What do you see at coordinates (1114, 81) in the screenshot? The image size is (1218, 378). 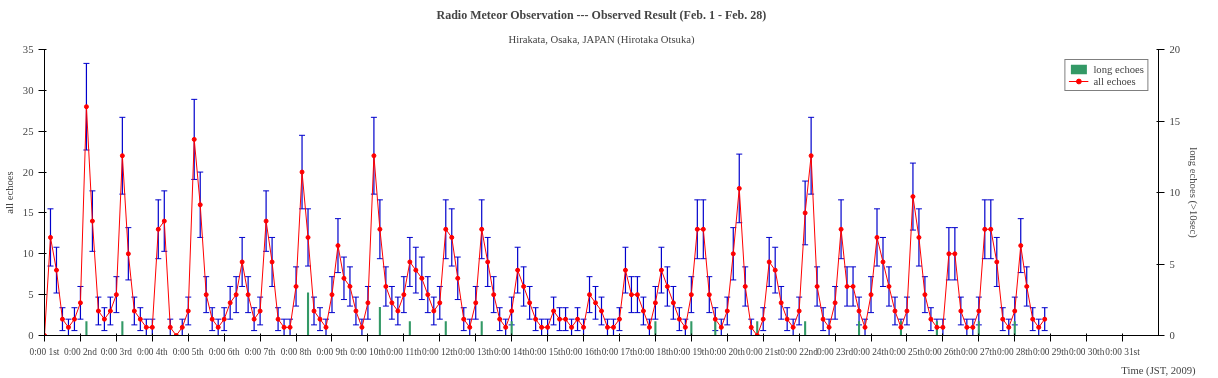 I see `legend-label: all echoes` at bounding box center [1114, 81].